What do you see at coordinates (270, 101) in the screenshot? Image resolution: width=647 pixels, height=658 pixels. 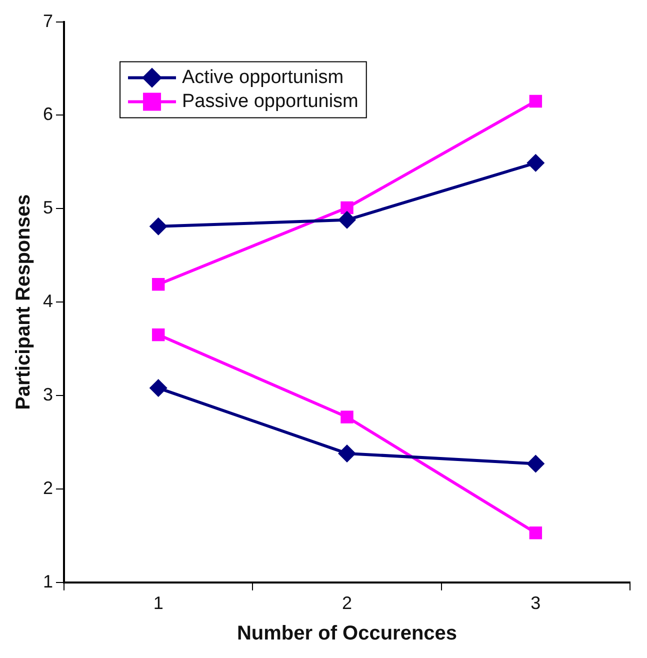 I see `legend-label: Passive opportunism` at bounding box center [270, 101].